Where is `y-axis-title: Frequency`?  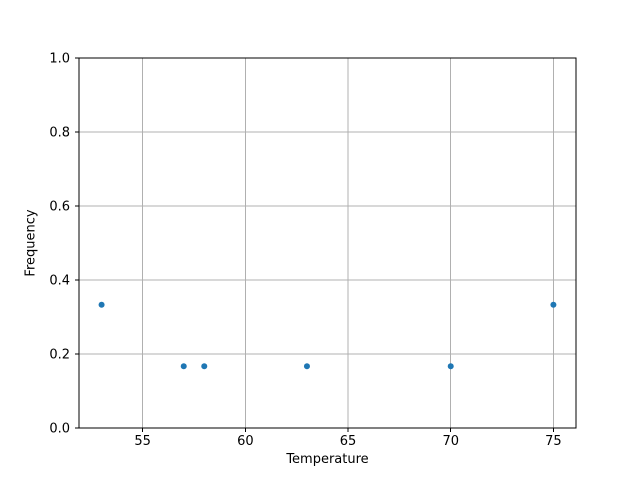
y-axis-title: Frequency is located at coordinates (31, 243).